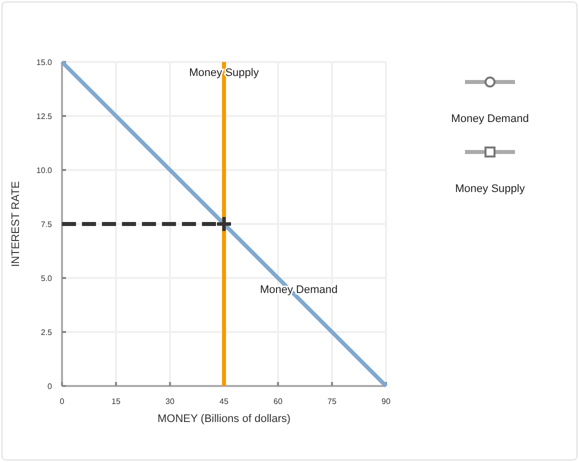  Describe the element at coordinates (50, 386) in the screenshot. I see `y-tick-label: 0` at that location.